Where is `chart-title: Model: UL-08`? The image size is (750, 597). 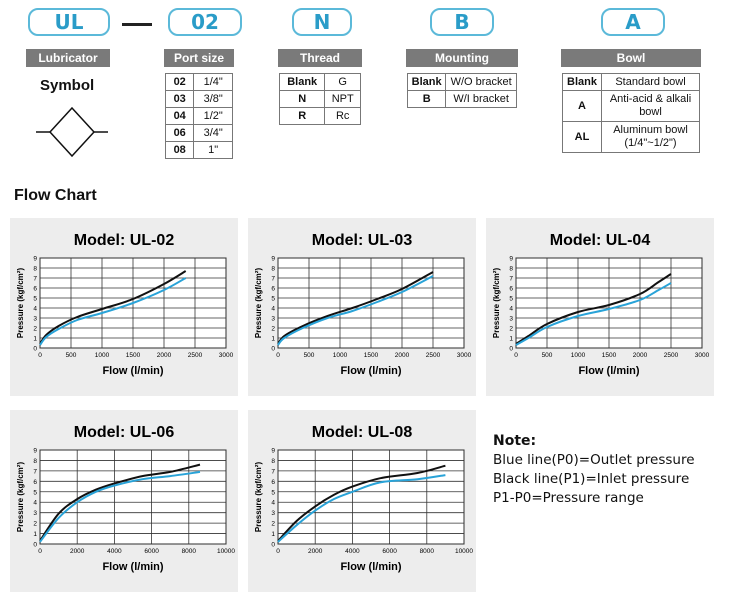 chart-title: Model: UL-08 is located at coordinates (362, 432).